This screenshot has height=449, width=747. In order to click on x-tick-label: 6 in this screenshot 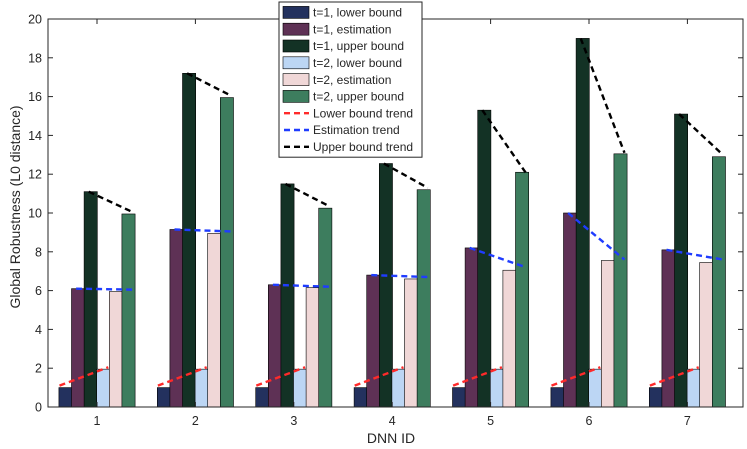, I will do `click(589, 421)`.